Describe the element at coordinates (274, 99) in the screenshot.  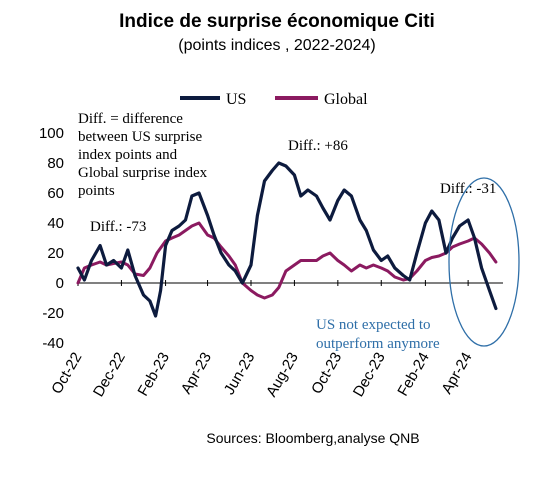
I see `legend: US Global` at that location.